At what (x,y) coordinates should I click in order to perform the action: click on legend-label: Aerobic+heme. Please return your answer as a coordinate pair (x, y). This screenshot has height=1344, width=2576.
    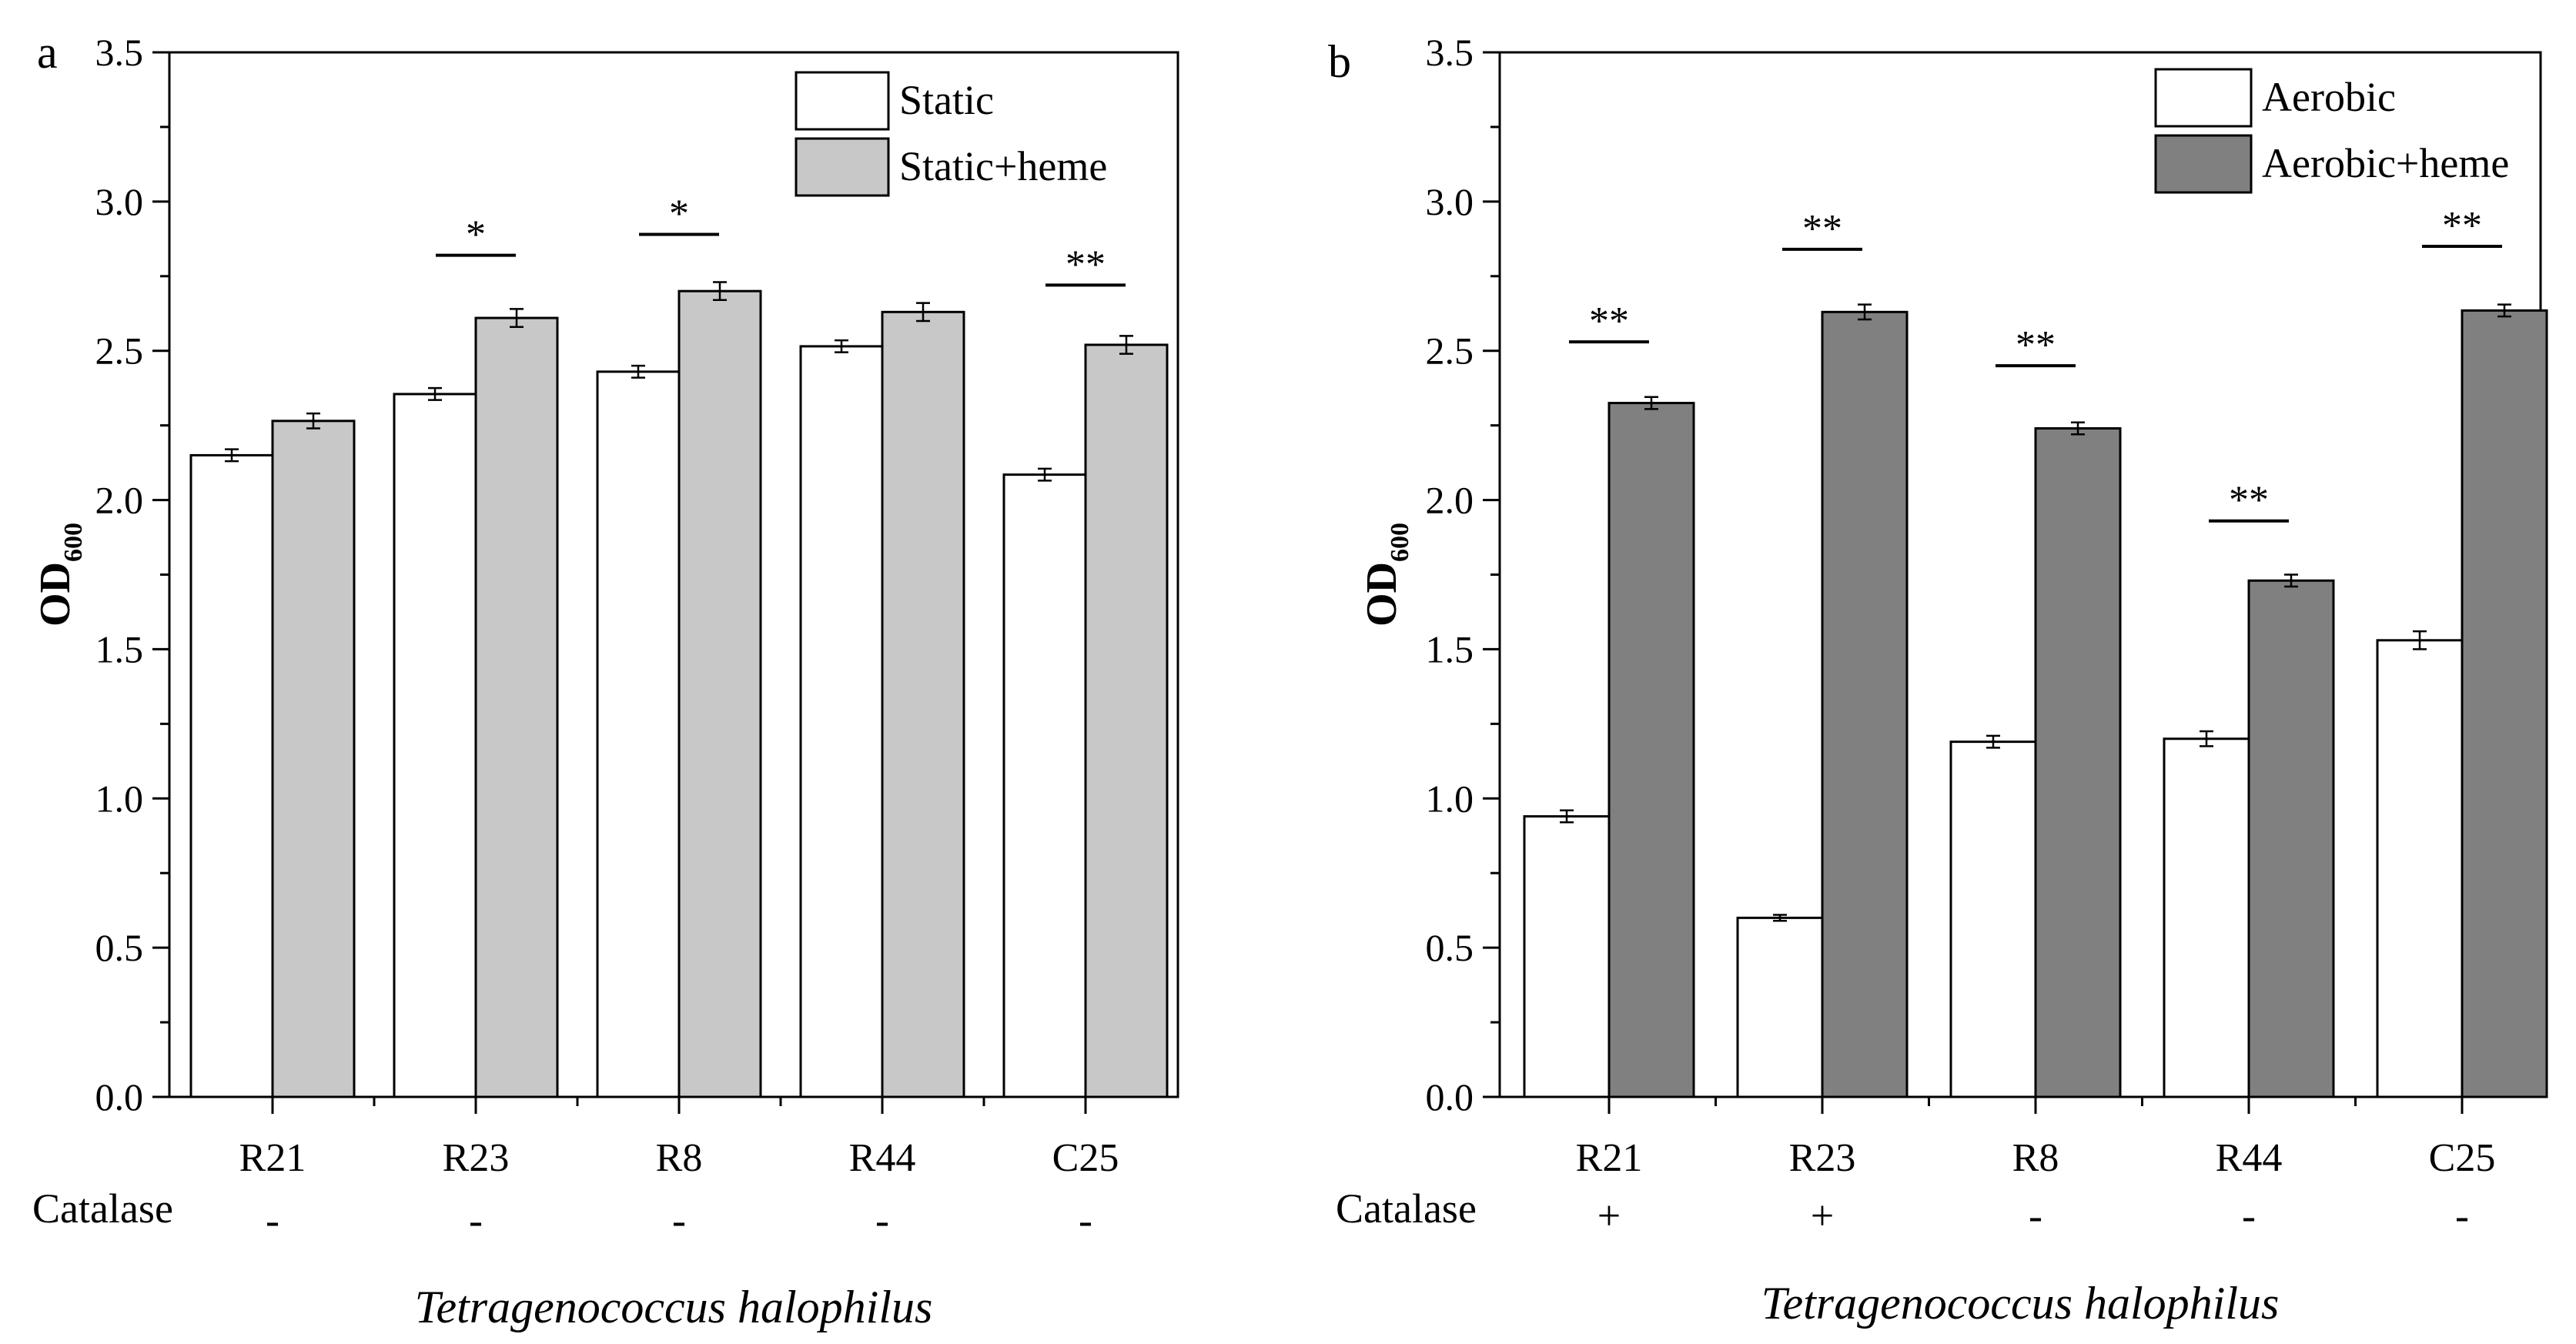
    Looking at the image, I should click on (2385, 163).